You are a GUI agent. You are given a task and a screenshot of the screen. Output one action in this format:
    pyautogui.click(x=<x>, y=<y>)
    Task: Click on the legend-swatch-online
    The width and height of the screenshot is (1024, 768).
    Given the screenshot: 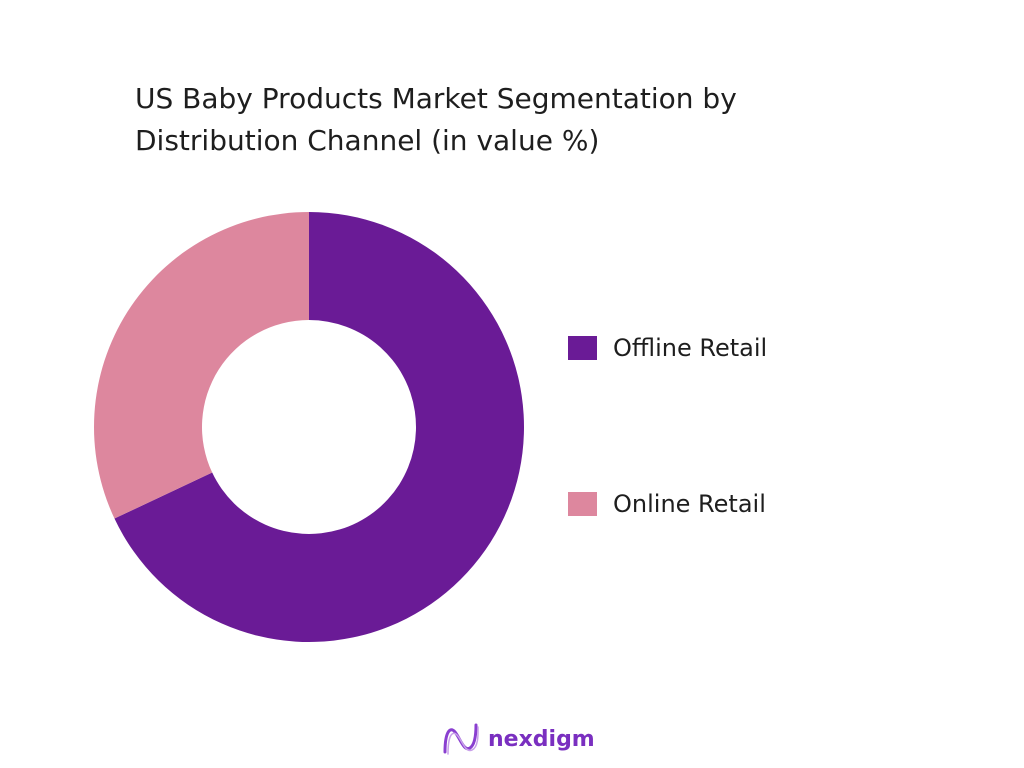 What is the action you would take?
    pyautogui.click(x=582, y=504)
    